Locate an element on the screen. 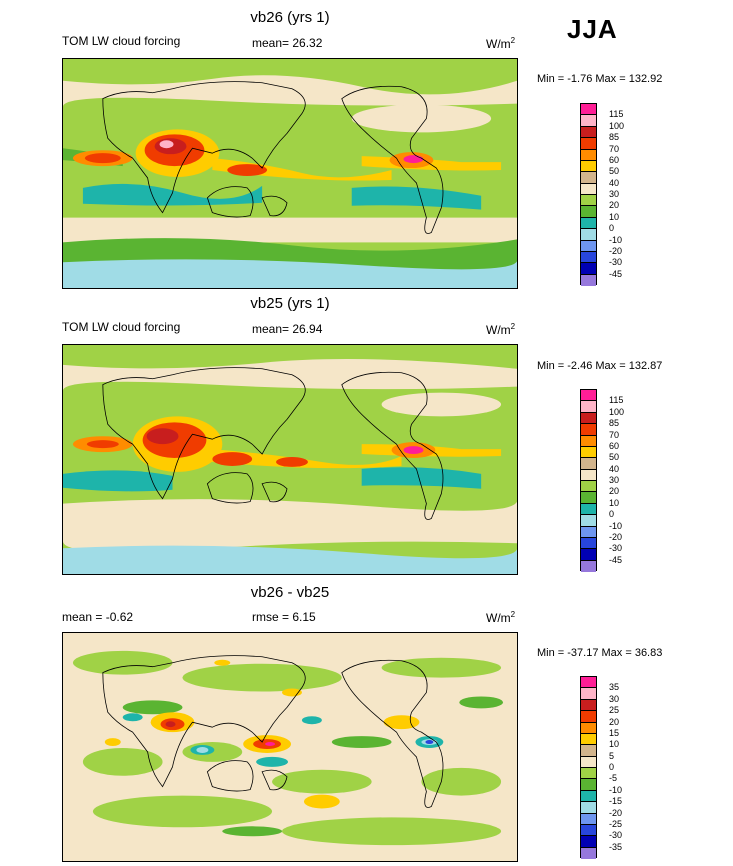 This screenshot has height=866, width=733. panel-1-title: vb26 (yrs 1) is located at coordinates (290, 17).